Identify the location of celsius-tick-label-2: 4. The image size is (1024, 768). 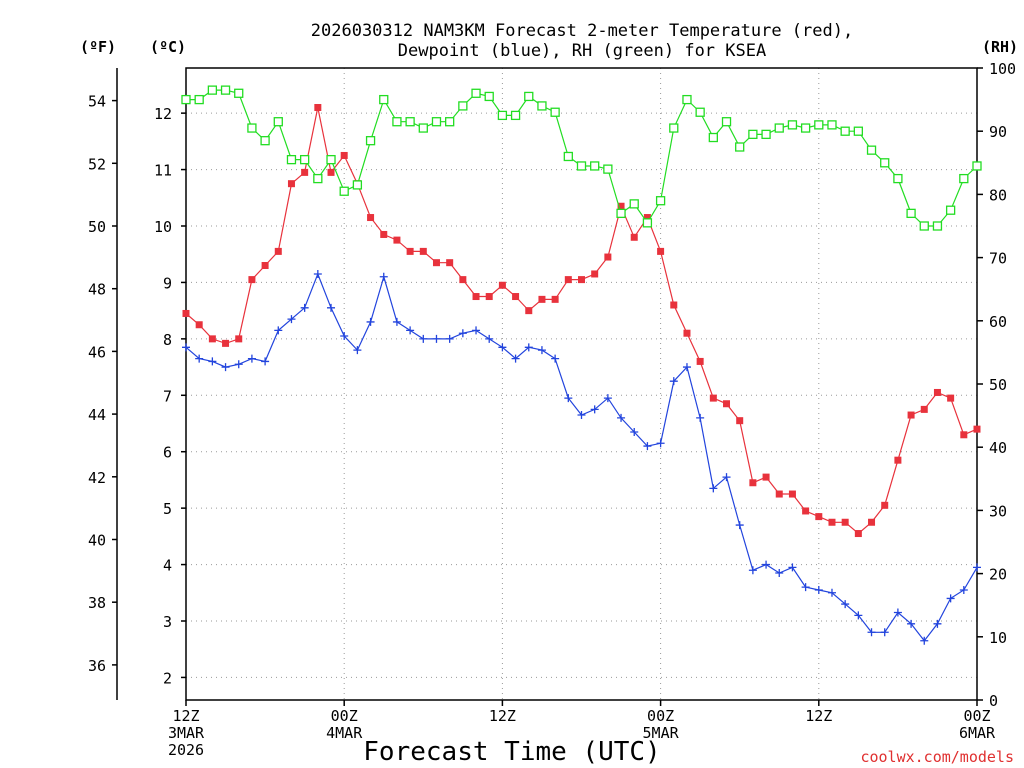
(167, 566).